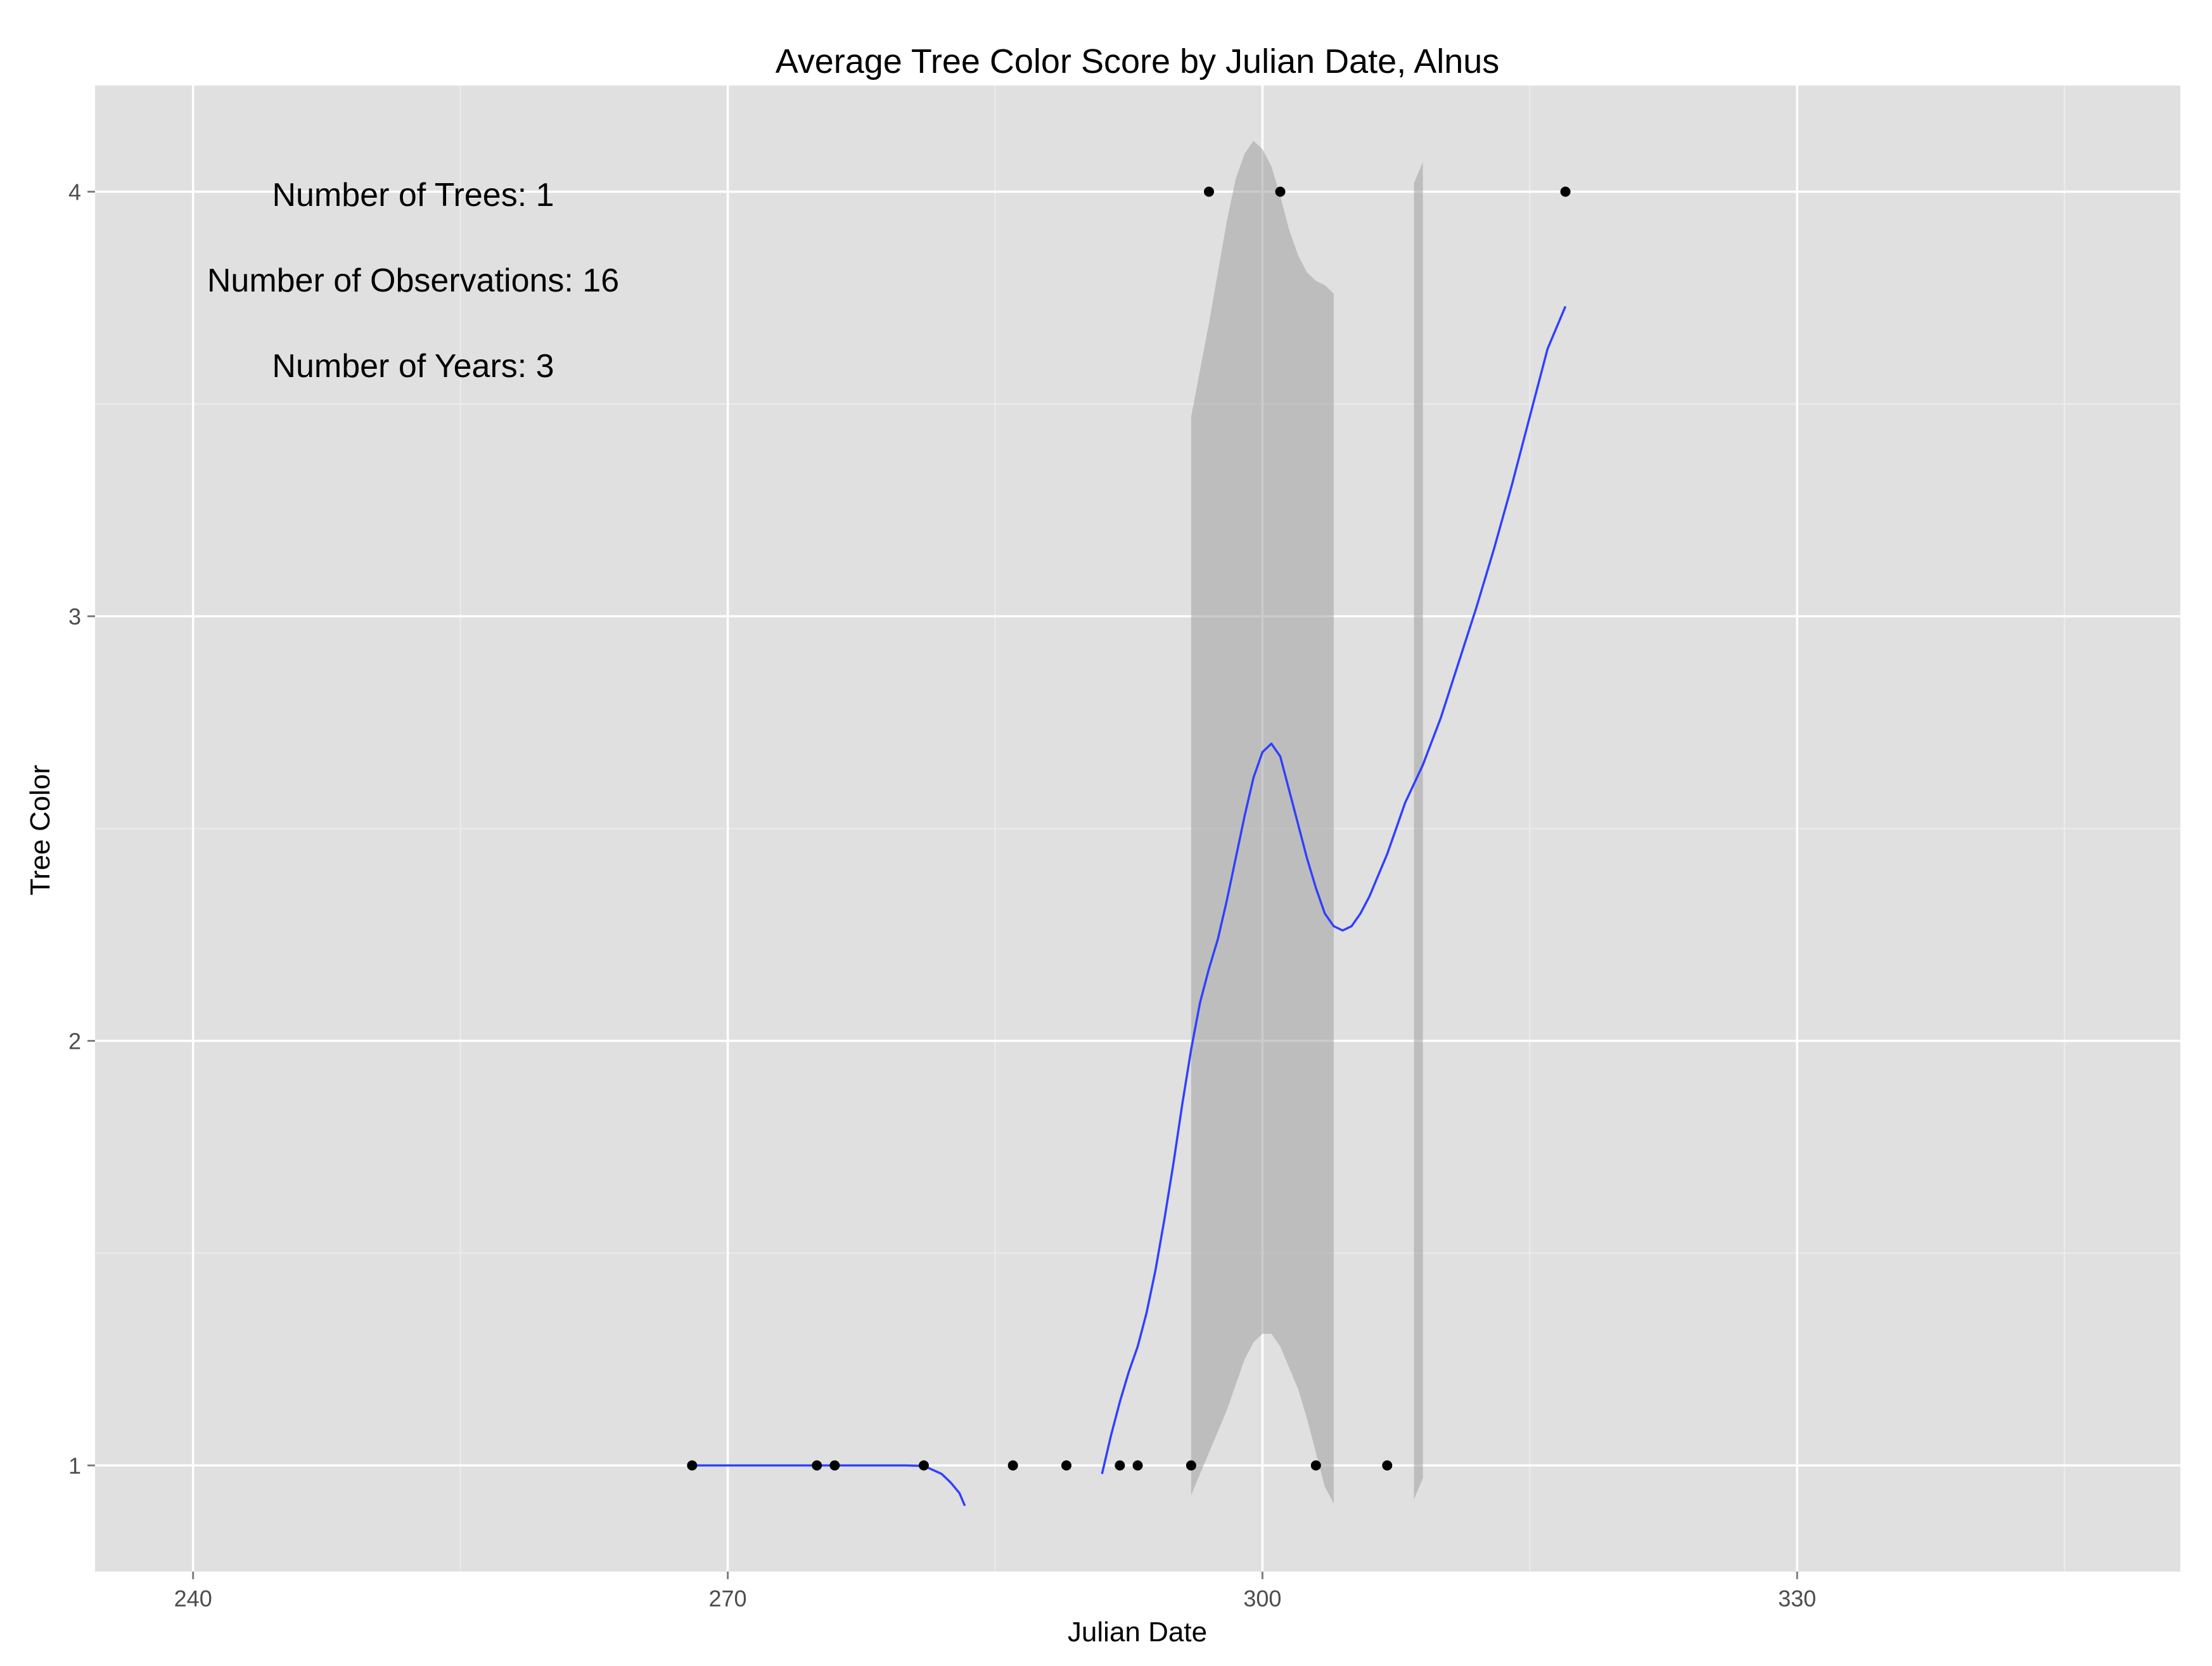  What do you see at coordinates (995, 1592) in the screenshot?
I see `x-axis-ticks: 240 270 300 330` at bounding box center [995, 1592].